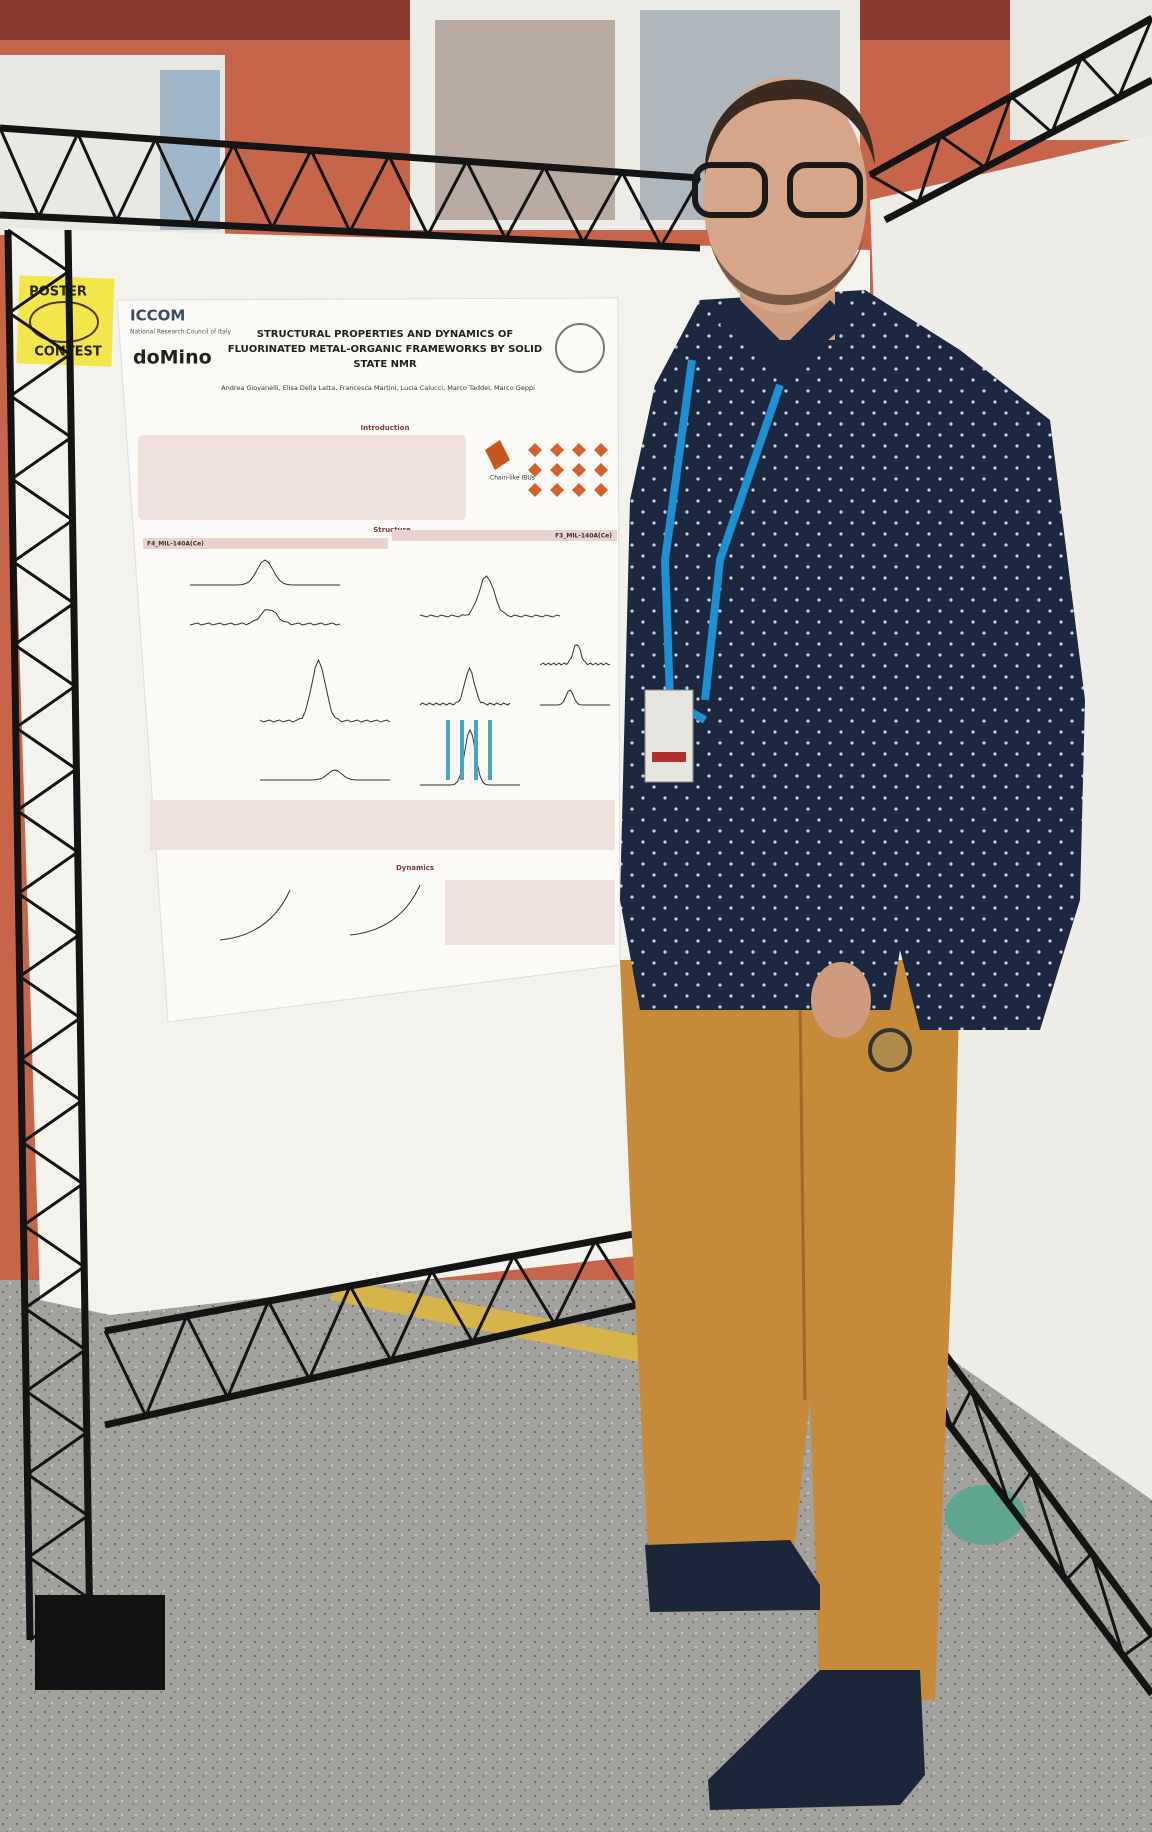  Describe the element at coordinates (580, 348) in the screenshot. I see `university-seal` at that location.